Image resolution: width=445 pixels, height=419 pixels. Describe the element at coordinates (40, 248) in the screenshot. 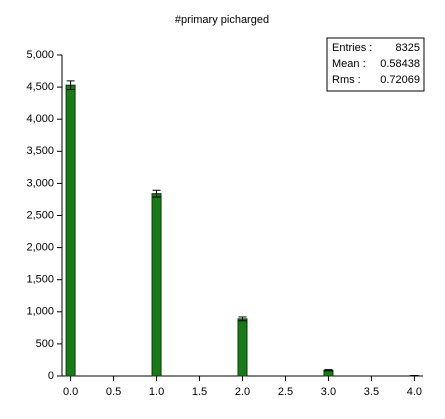

I see `y-tick-label: 2,000` at that location.